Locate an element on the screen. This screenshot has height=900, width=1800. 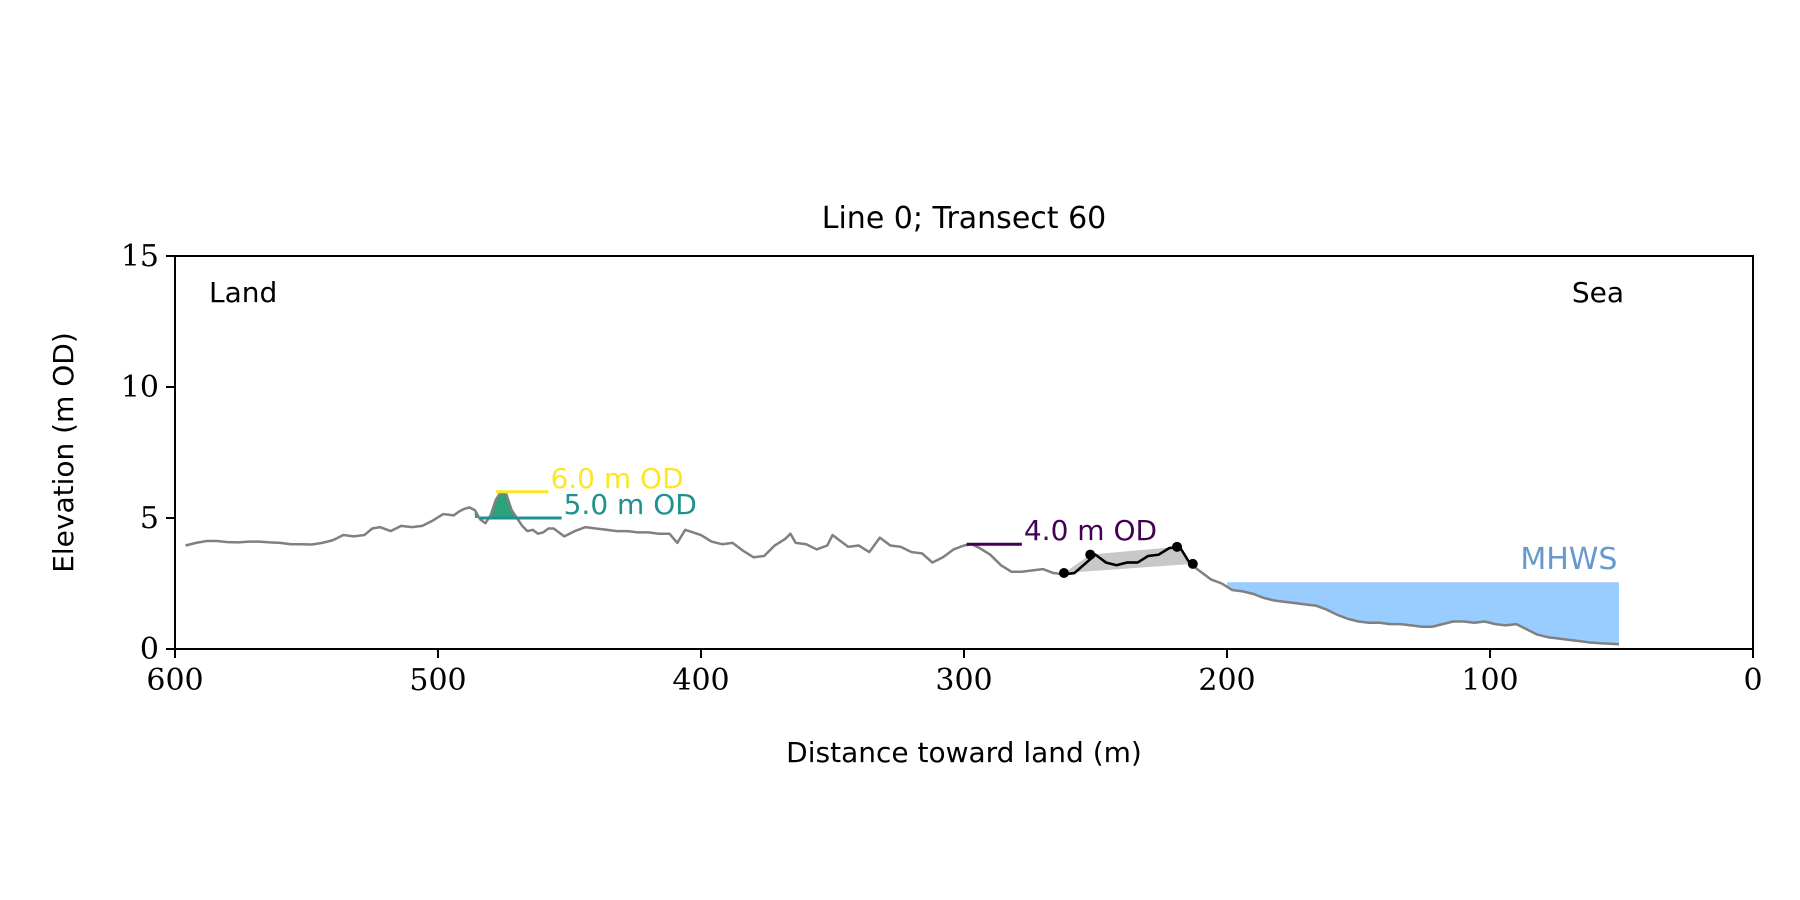
y-tick-label-1: 5 is located at coordinates (149, 518).